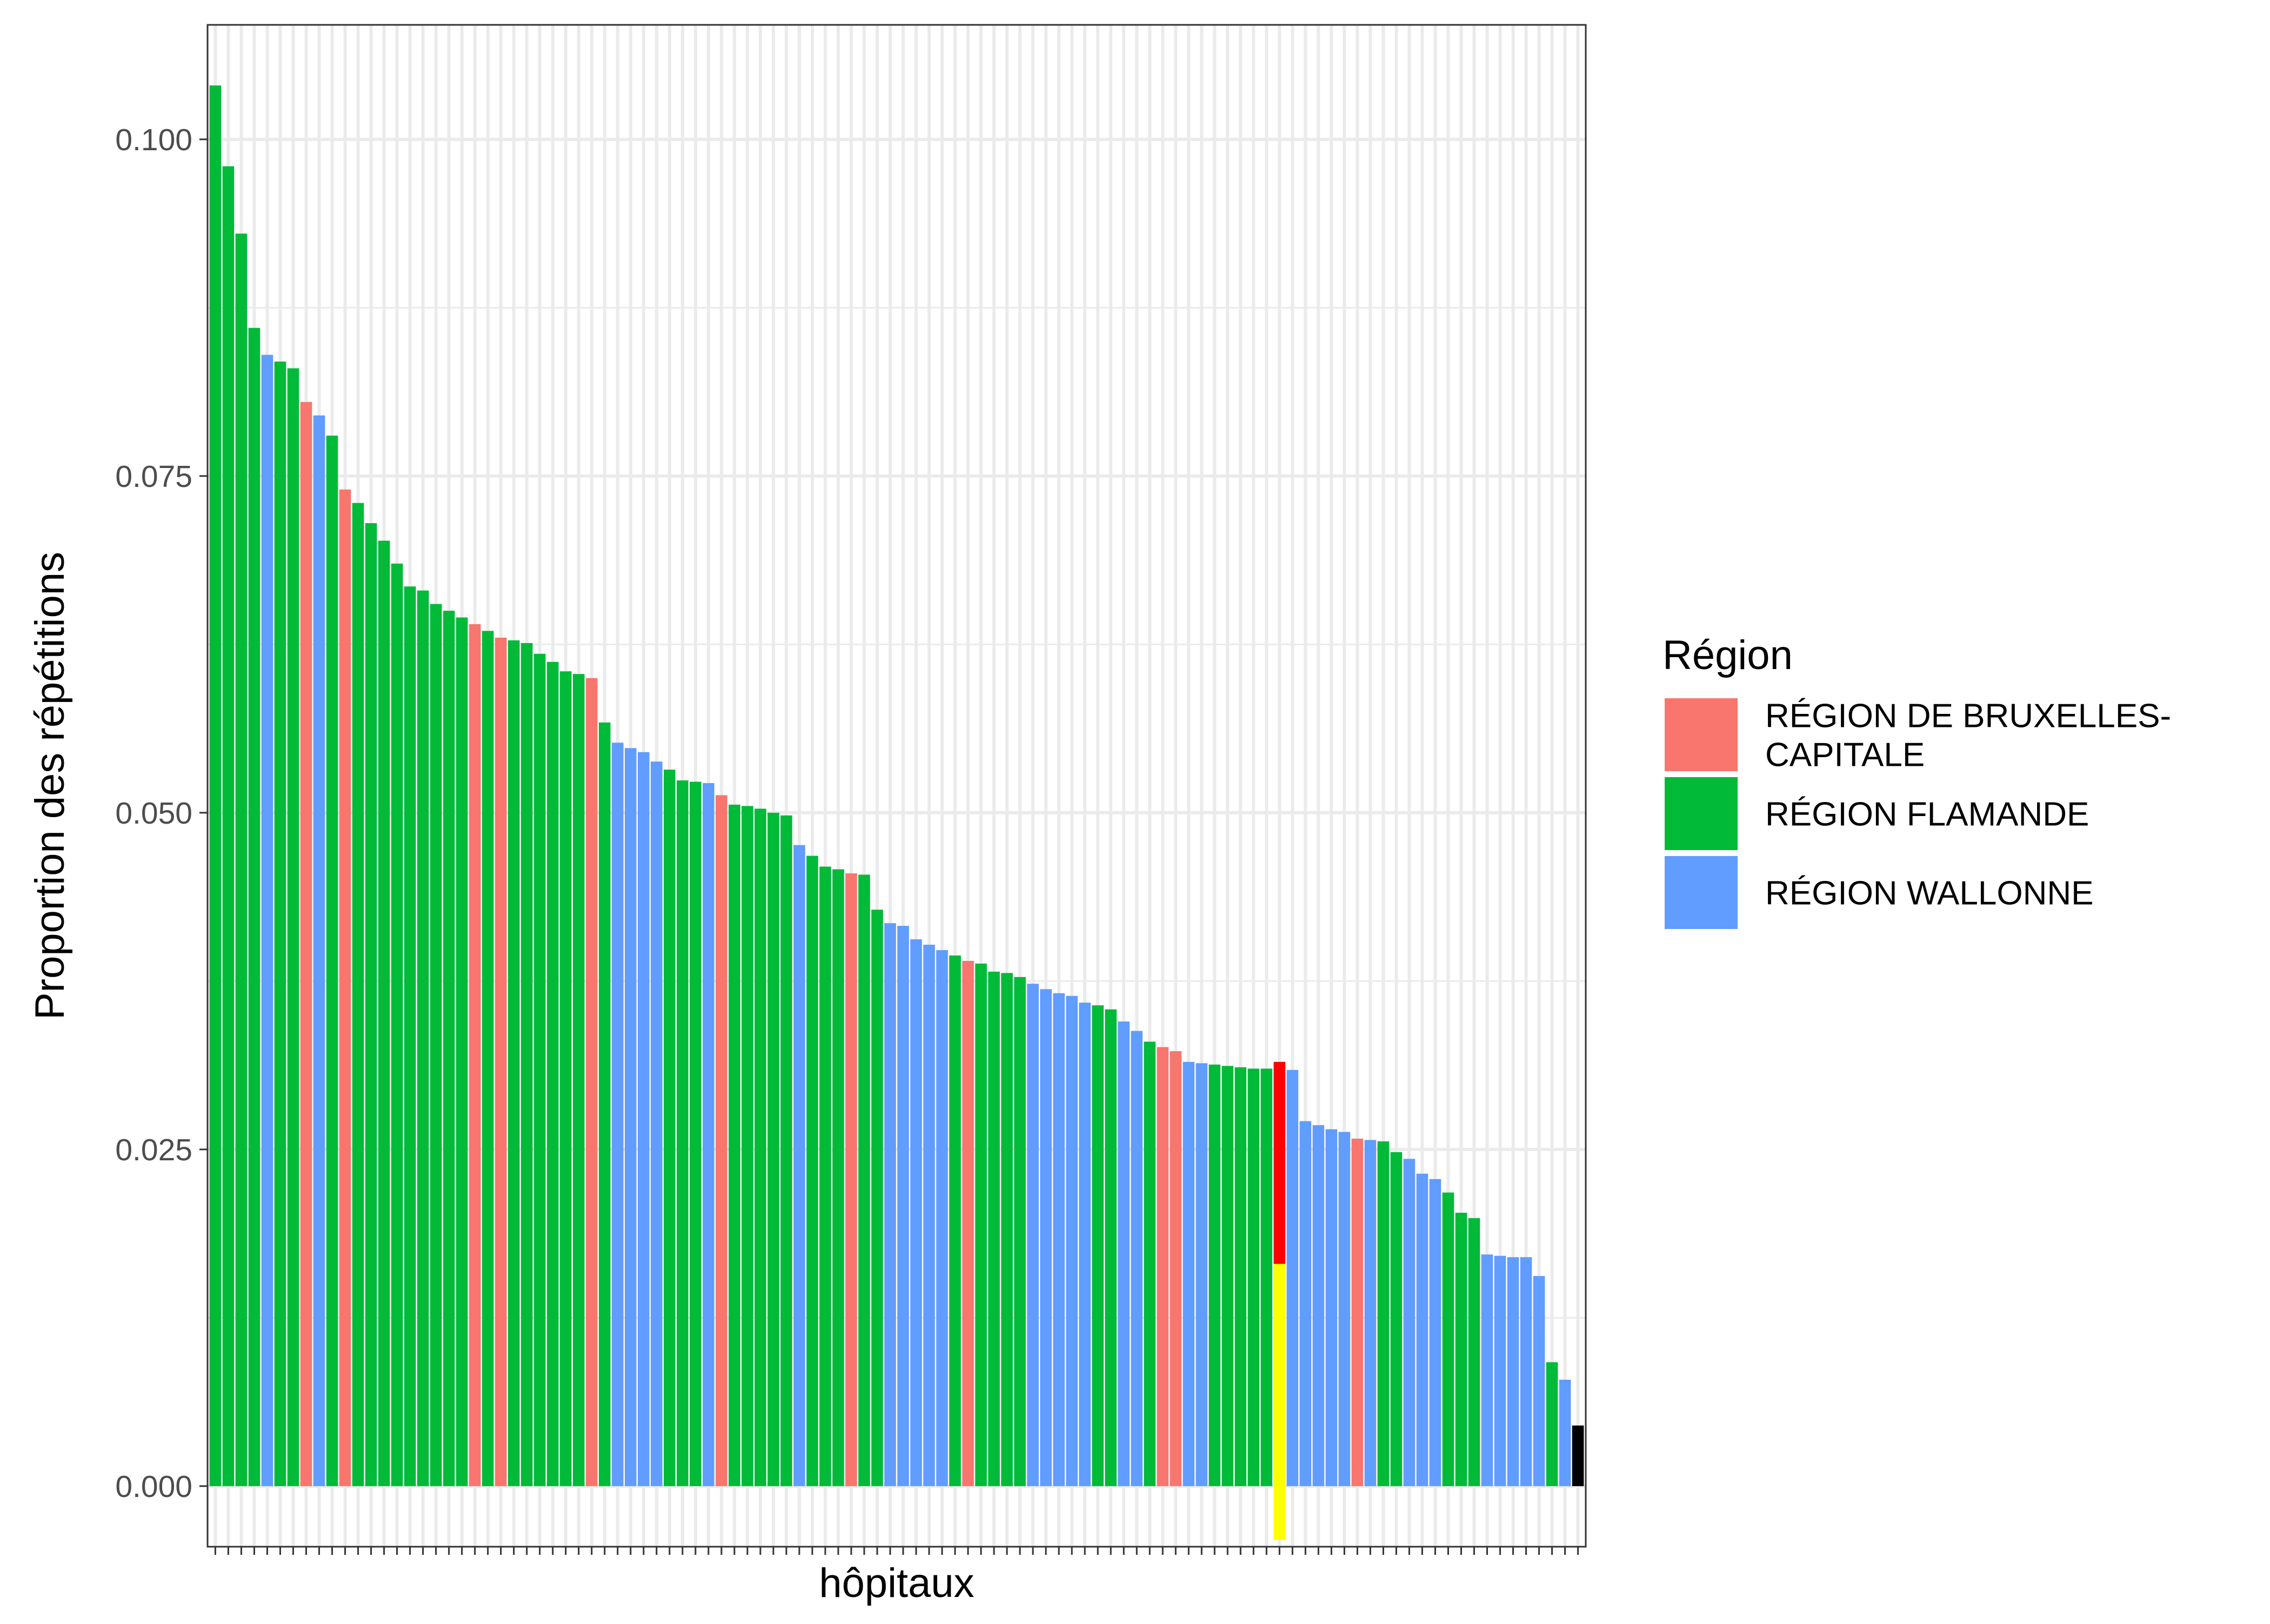 The image size is (2270, 1624). I want to click on legend-label: RÉGION FLAMANDE, so click(1927, 815).